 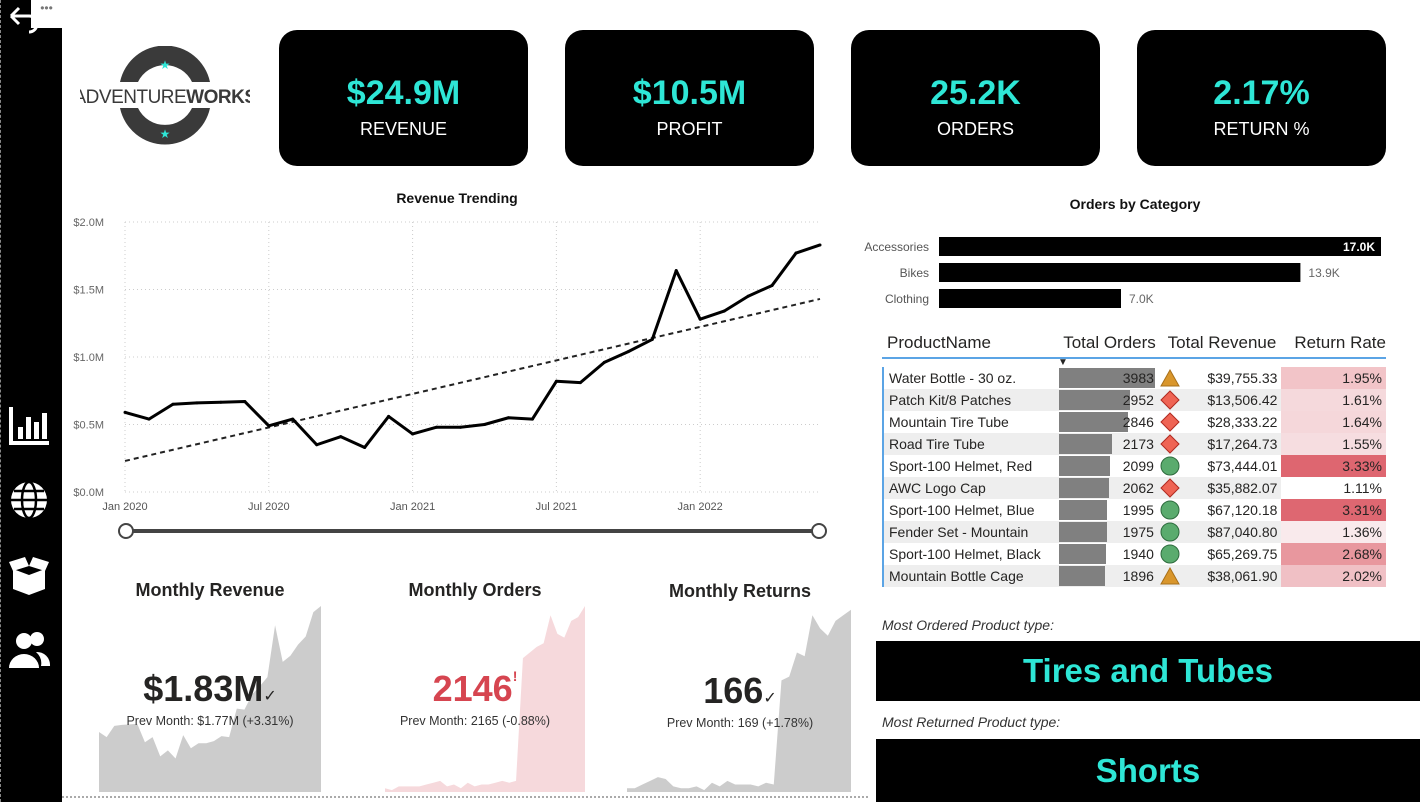 I want to click on kpi-return-rate: 2.17% RETURN %, so click(x=1261, y=98).